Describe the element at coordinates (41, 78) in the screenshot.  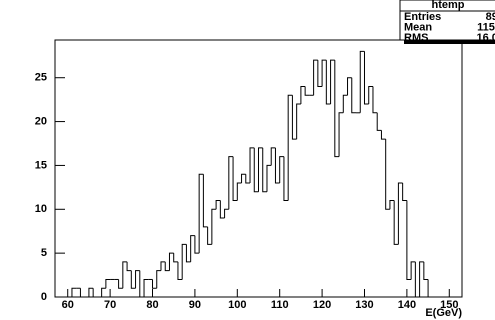
I see `y-tick-label: 25` at that location.